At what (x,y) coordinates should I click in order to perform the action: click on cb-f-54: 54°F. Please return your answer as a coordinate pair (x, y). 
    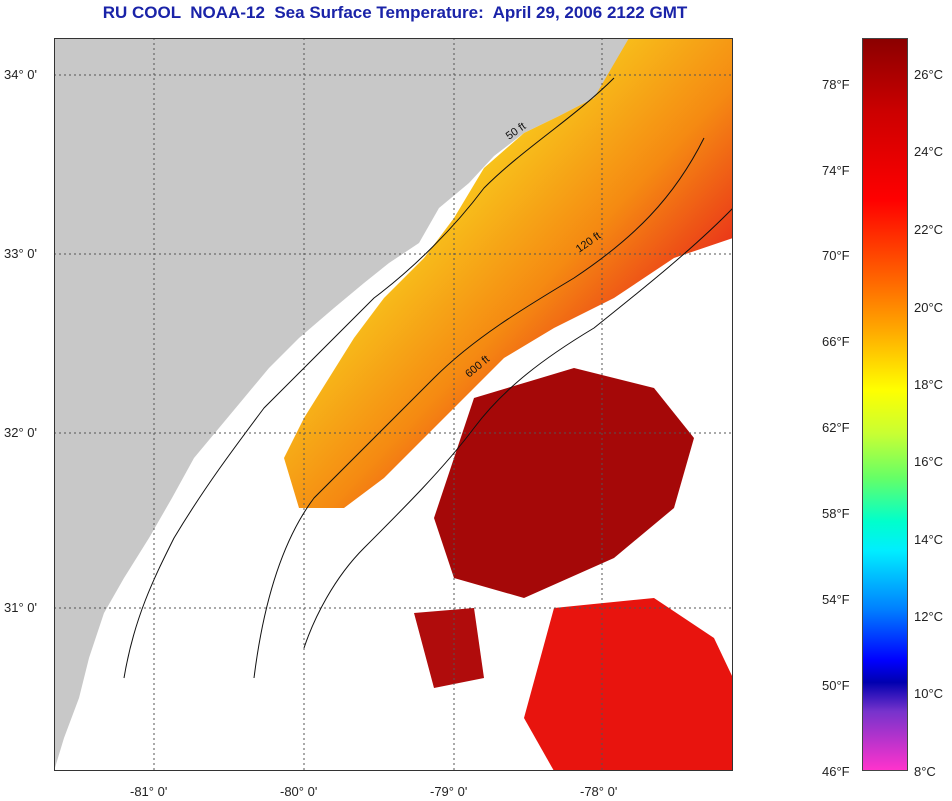
    Looking at the image, I should click on (836, 599).